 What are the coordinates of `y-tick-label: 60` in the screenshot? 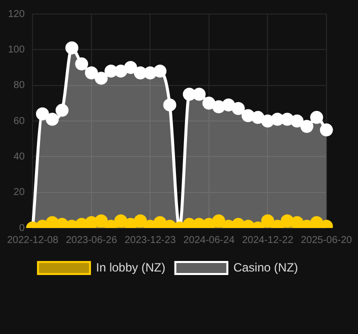 It's located at (20, 121).